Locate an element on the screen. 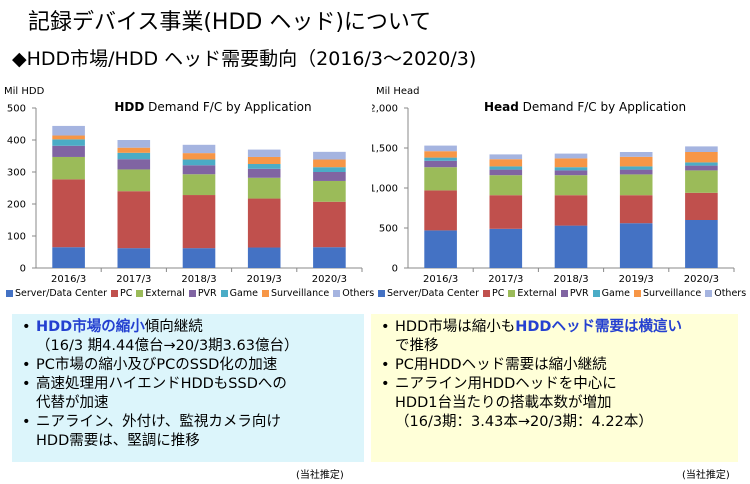 This screenshot has width=750, height=484. bullet-item: • ニアライン、外付け、監視カメラ向け is located at coordinates (151, 422).